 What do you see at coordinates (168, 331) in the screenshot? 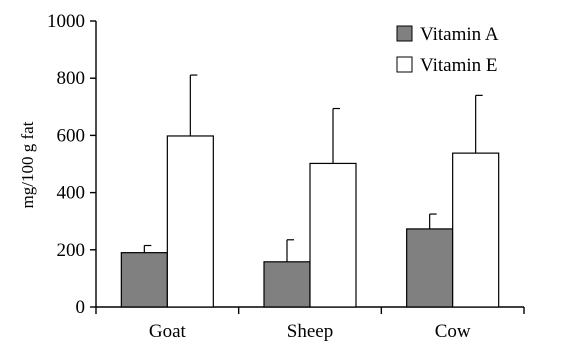
I see `x-tick-label-goat: Goat` at bounding box center [168, 331].